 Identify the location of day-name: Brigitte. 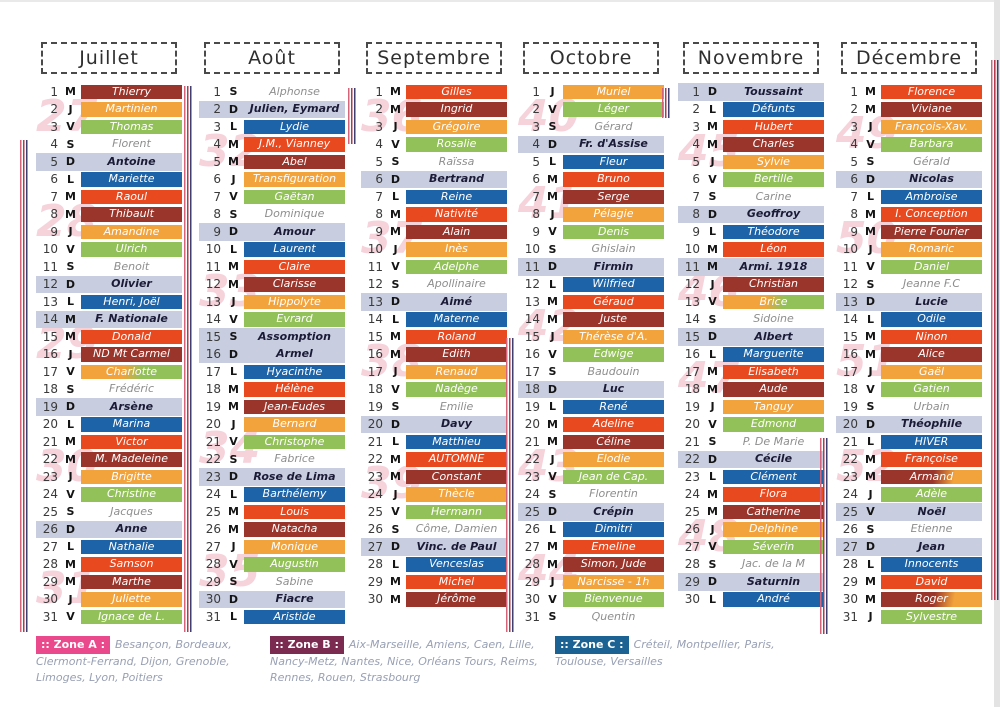
(131, 476).